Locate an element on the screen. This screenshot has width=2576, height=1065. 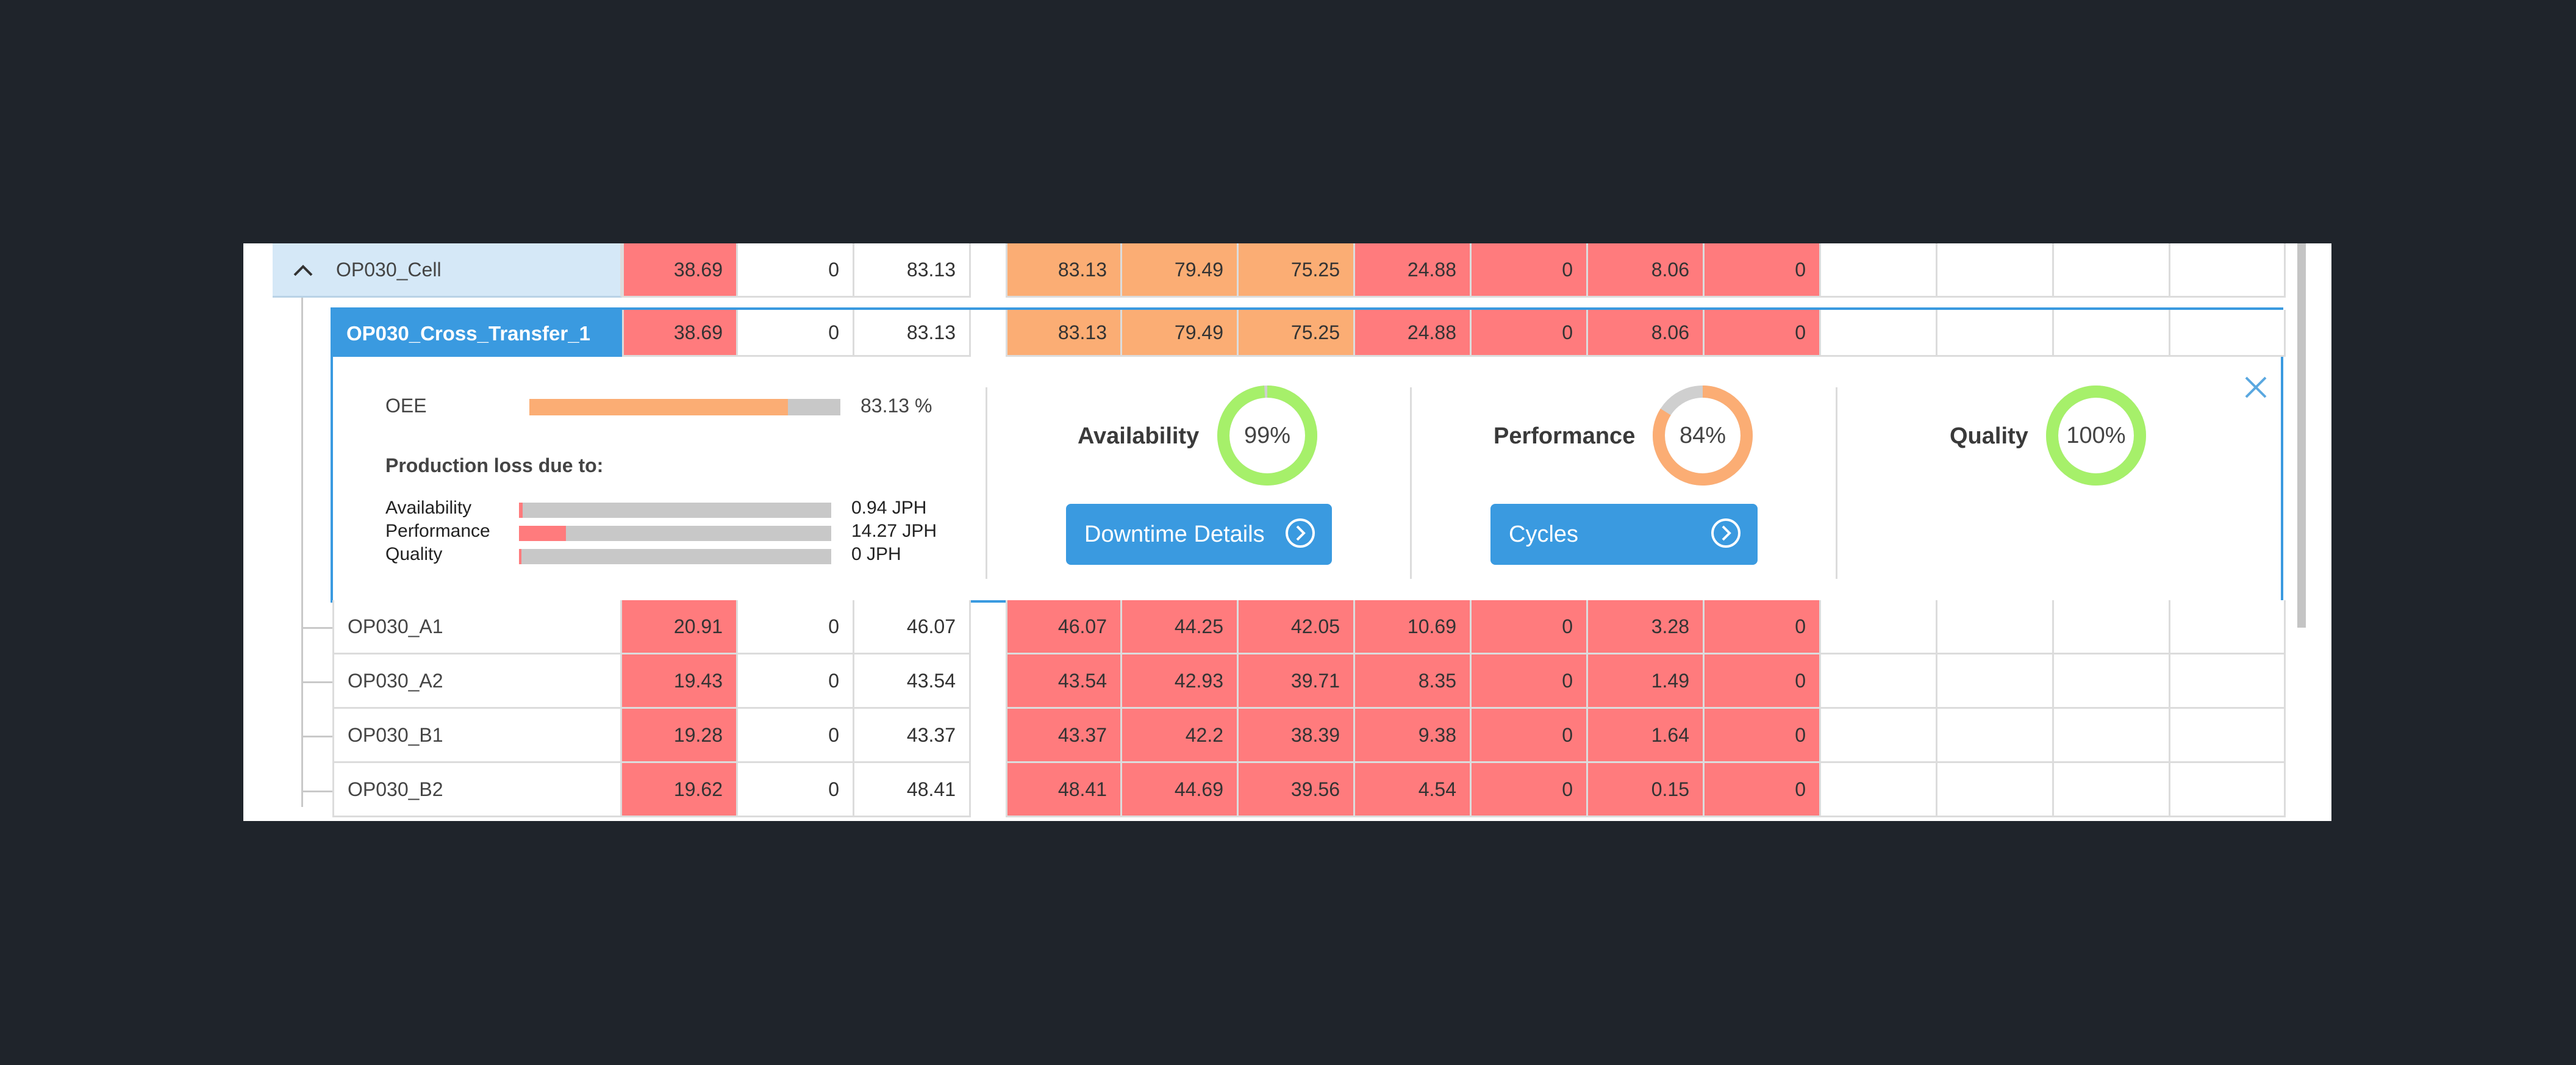
child-row-cell-4: 43.37 is located at coordinates (1064, 736).